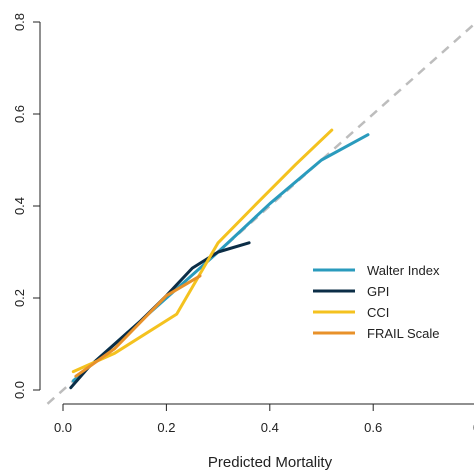  I want to click on series-line-gpi, so click(160, 315).